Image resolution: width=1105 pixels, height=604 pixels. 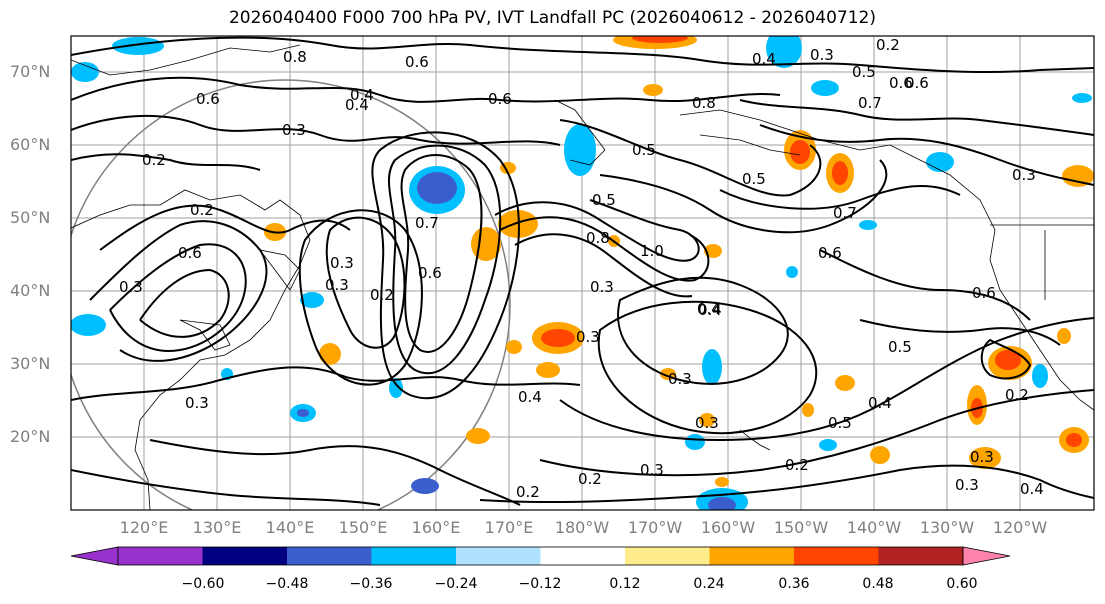 What do you see at coordinates (94, 556) in the screenshot?
I see `colorbar-extend-min` at bounding box center [94, 556].